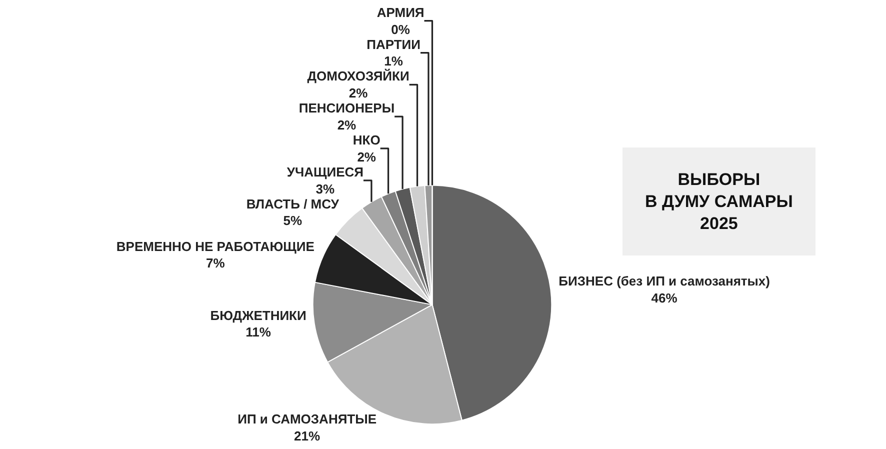 The image size is (886, 449). Describe the element at coordinates (216, 263) in the screenshot. I see `data-label: 7%` at that location.